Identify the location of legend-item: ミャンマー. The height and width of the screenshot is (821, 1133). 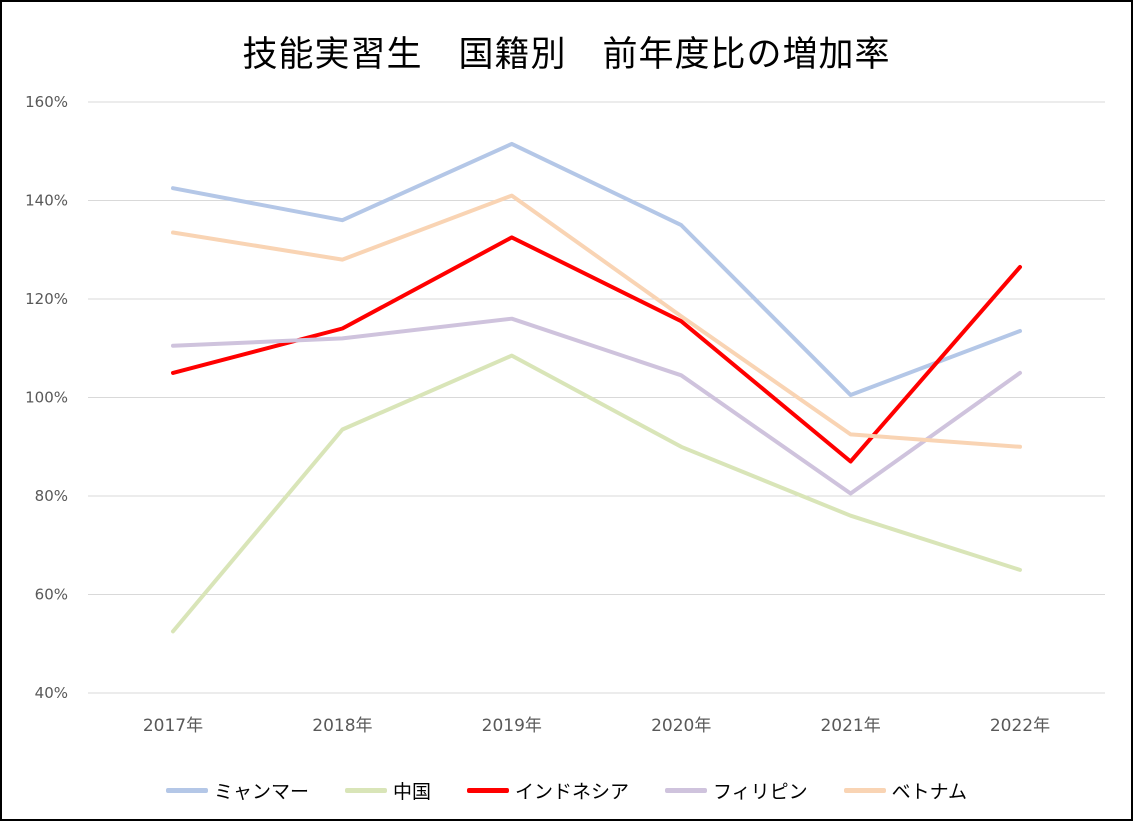
(237, 790).